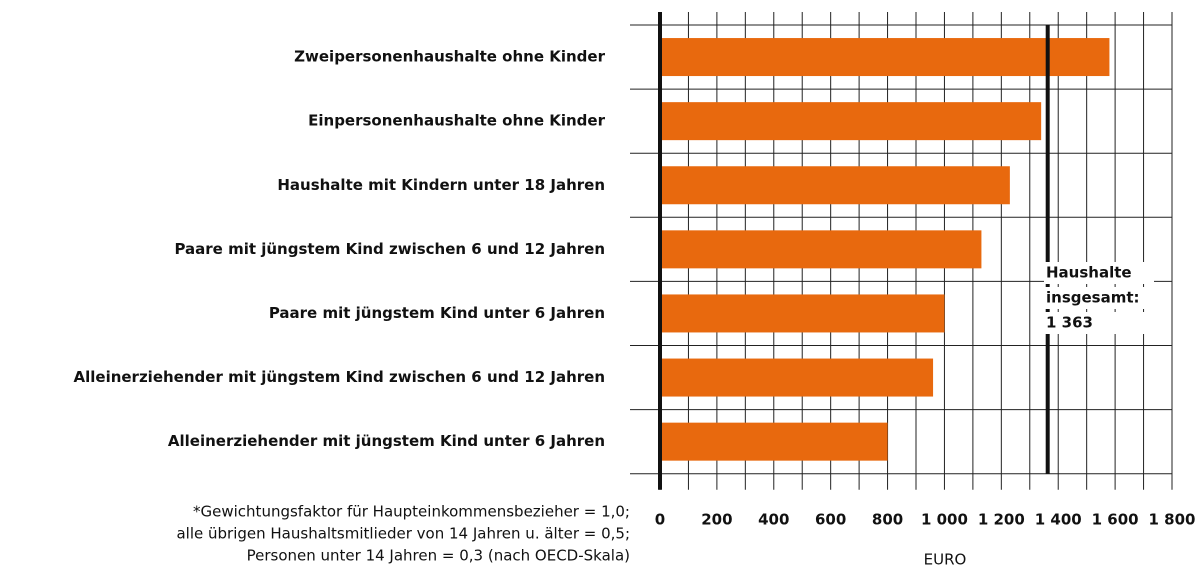 The image size is (1203, 572). What do you see at coordinates (716, 520) in the screenshot?
I see `x-tick-label: 200` at bounding box center [716, 520].